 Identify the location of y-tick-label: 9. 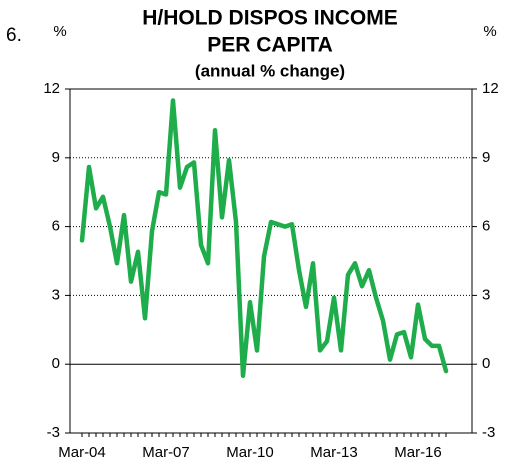
(56, 157).